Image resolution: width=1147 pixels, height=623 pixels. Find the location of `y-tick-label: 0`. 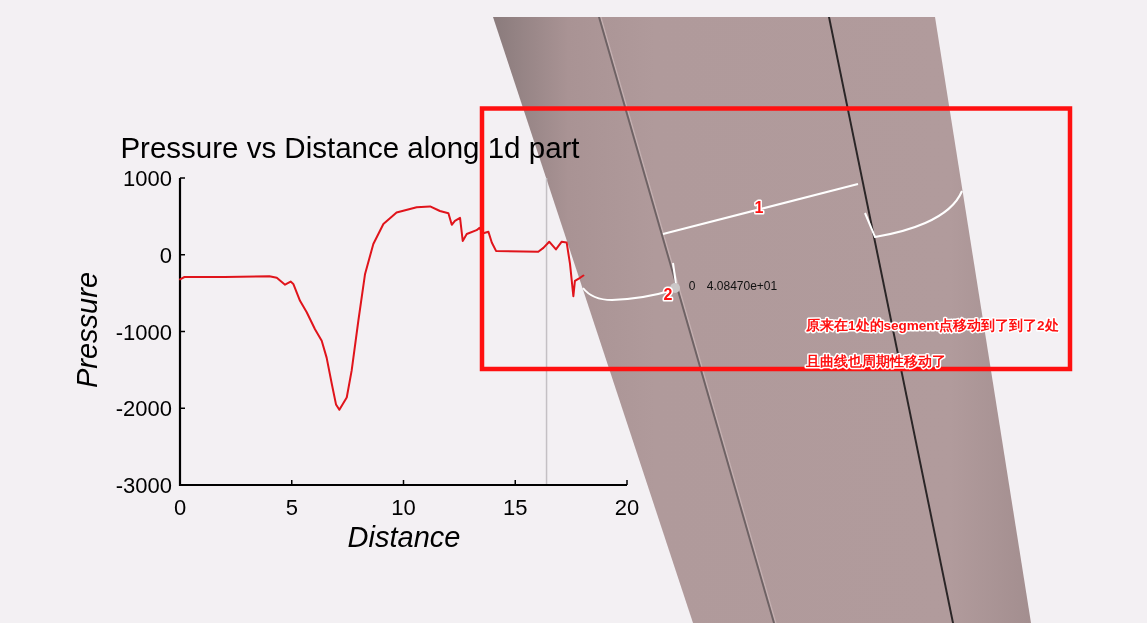

y-tick-label: 0 is located at coordinates (165, 255).